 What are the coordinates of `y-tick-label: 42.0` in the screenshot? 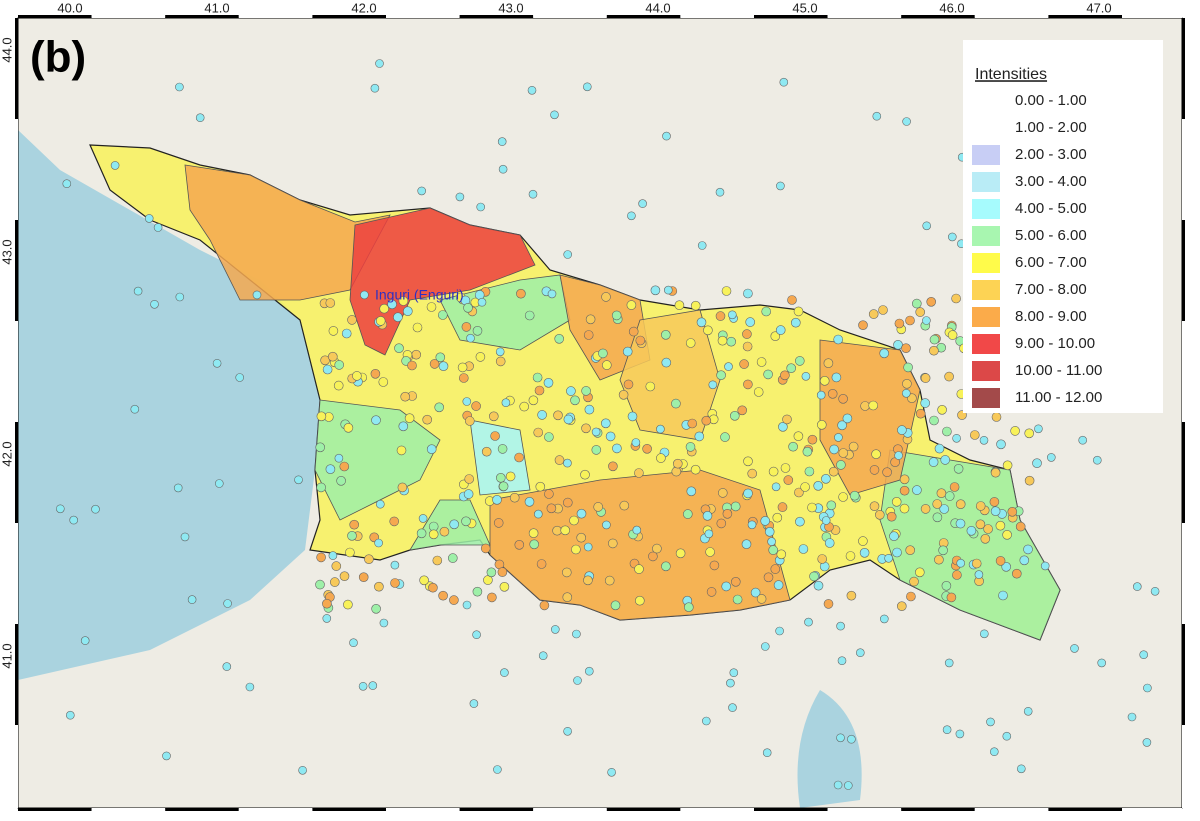 It's located at (7, 453).